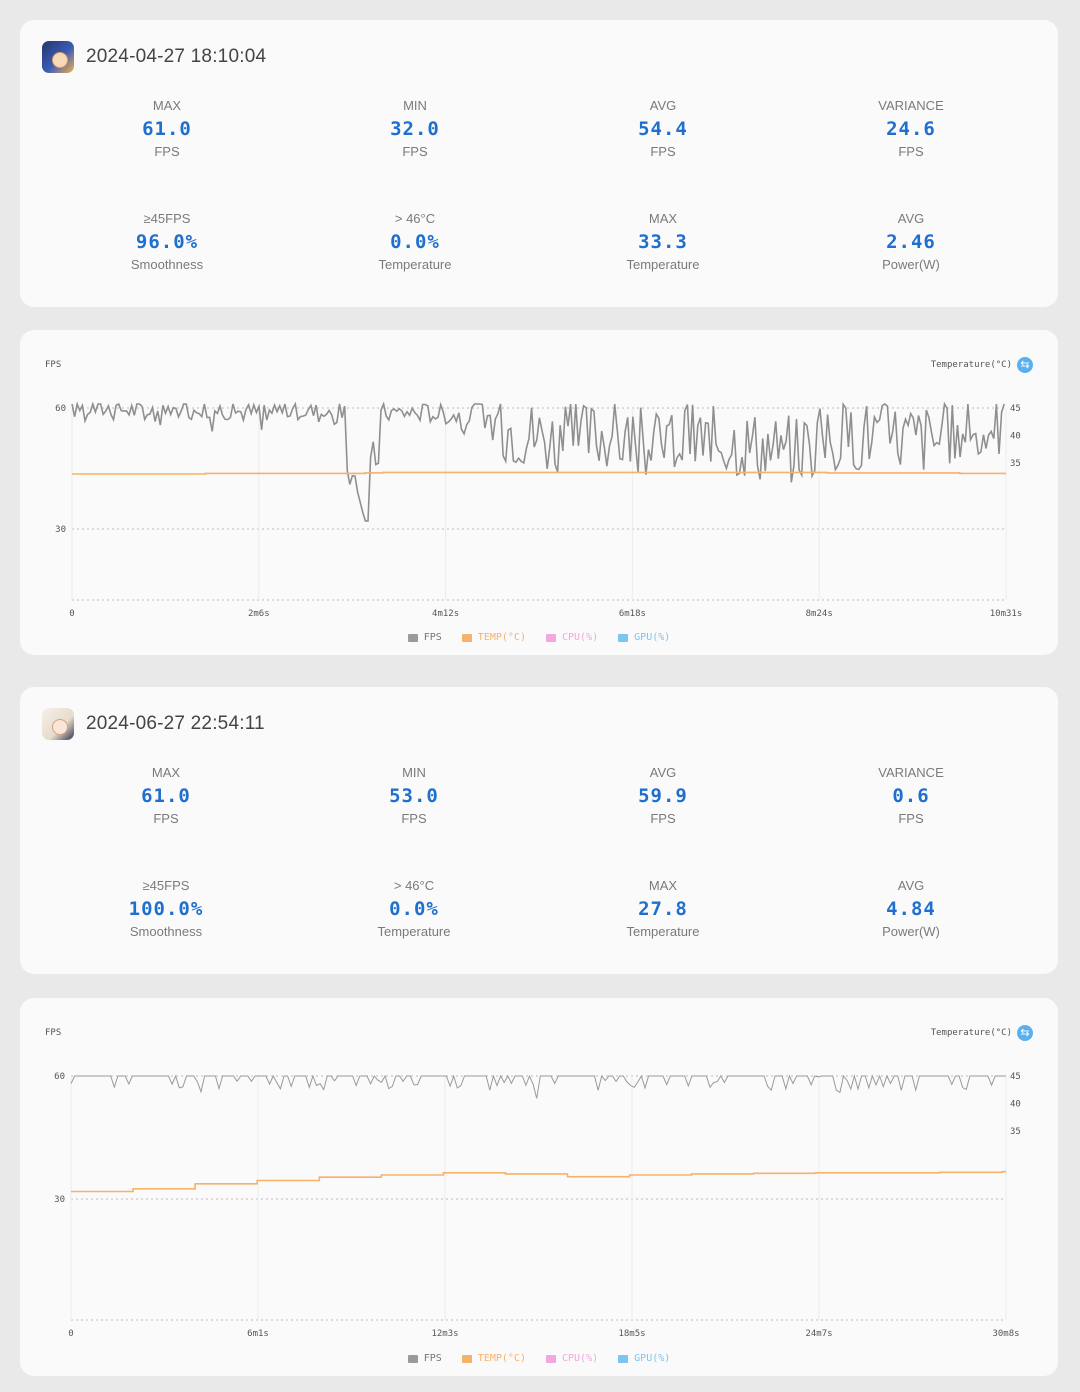  I want to click on stat-max-temp: MAX 27.8 Temperature, so click(663, 909).